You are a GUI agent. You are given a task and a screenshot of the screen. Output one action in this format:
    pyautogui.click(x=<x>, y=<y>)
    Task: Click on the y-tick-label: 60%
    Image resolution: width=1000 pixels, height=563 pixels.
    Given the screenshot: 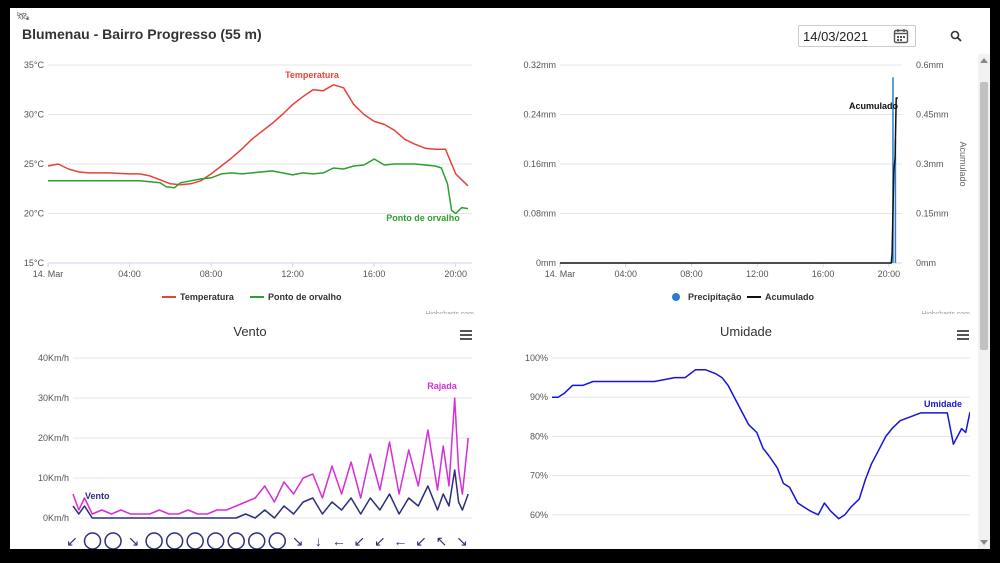 What is the action you would take?
    pyautogui.click(x=539, y=515)
    